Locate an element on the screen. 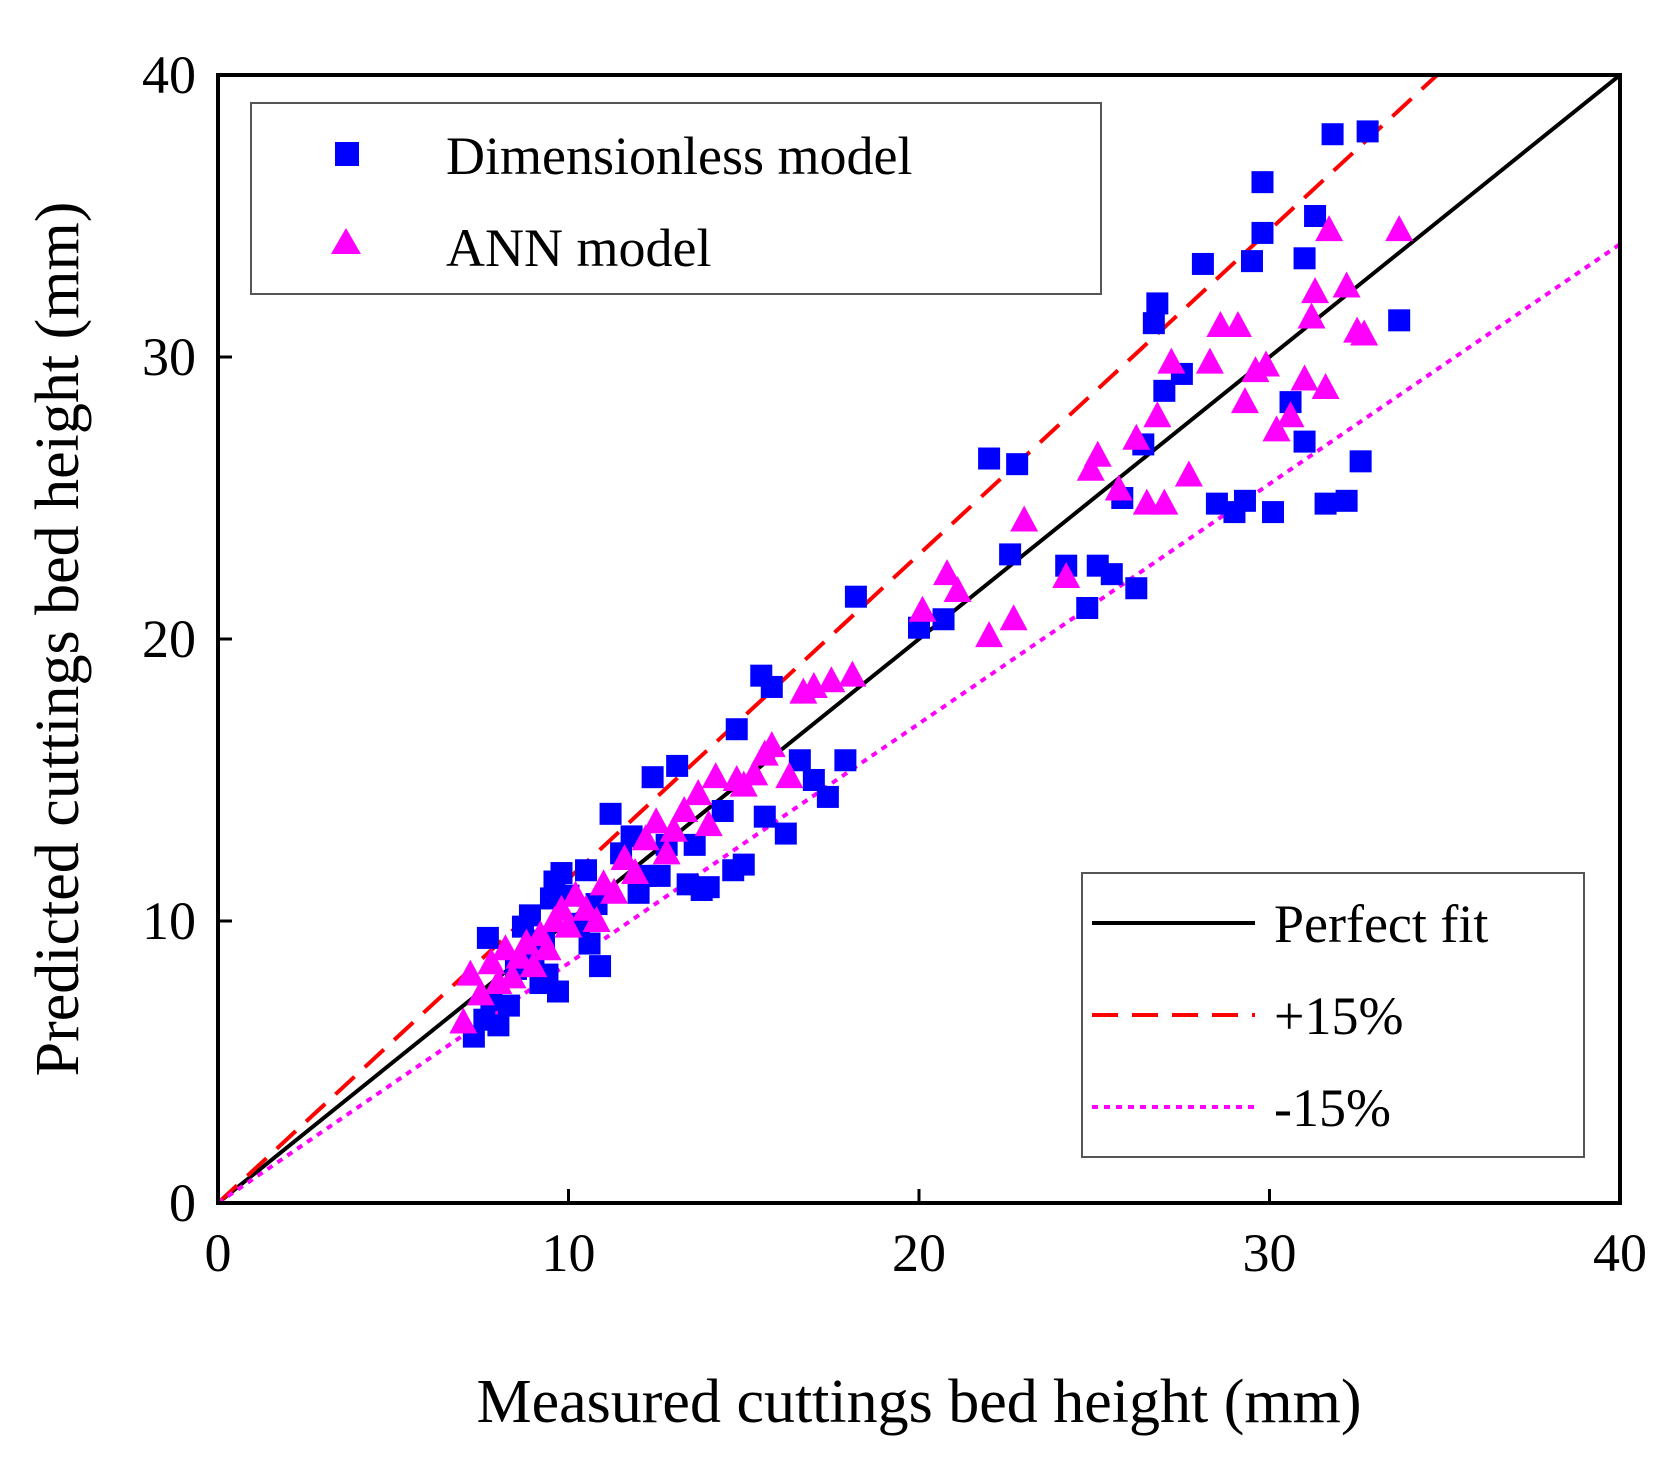  y-tick-label-0: 0 is located at coordinates (182, 1203).